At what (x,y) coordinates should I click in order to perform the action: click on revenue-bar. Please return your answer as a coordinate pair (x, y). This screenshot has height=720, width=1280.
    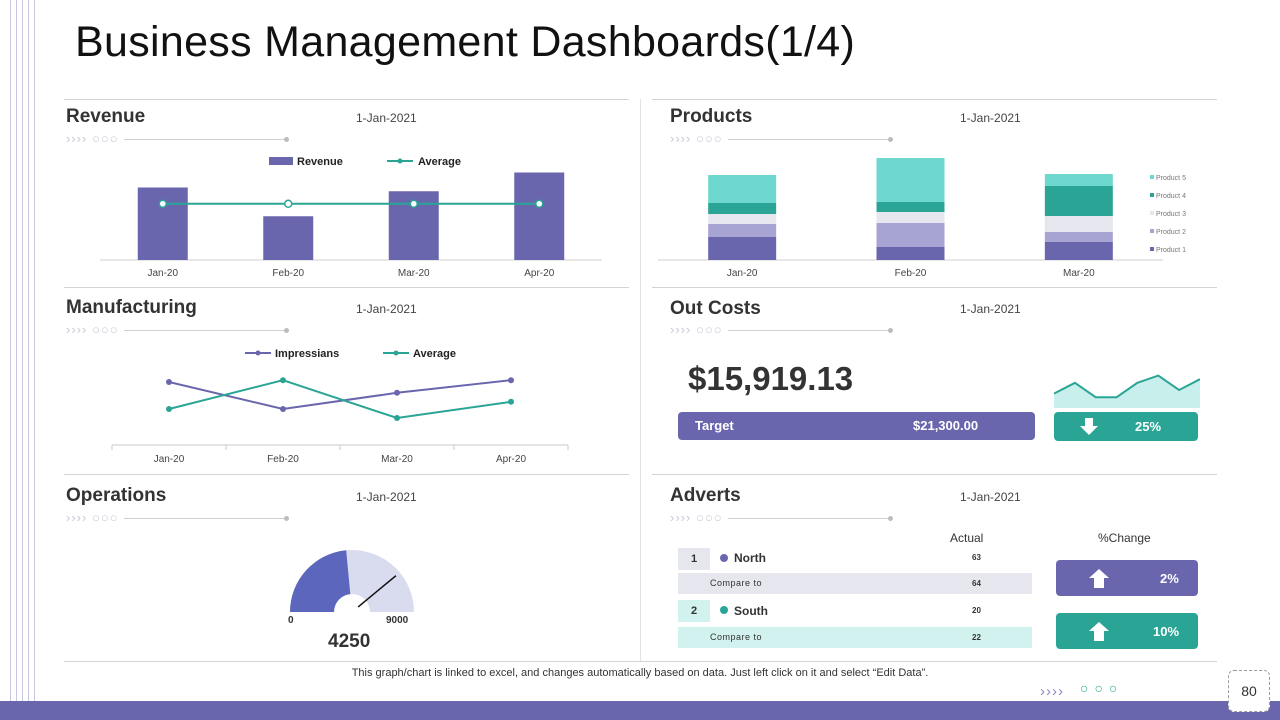
    Looking at the image, I should click on (288, 238).